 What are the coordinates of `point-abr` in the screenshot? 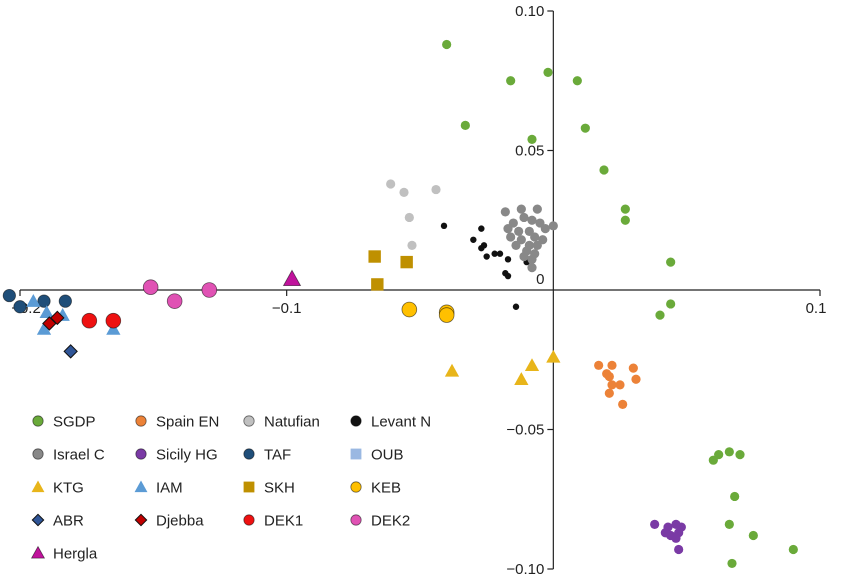 It's located at (70, 351).